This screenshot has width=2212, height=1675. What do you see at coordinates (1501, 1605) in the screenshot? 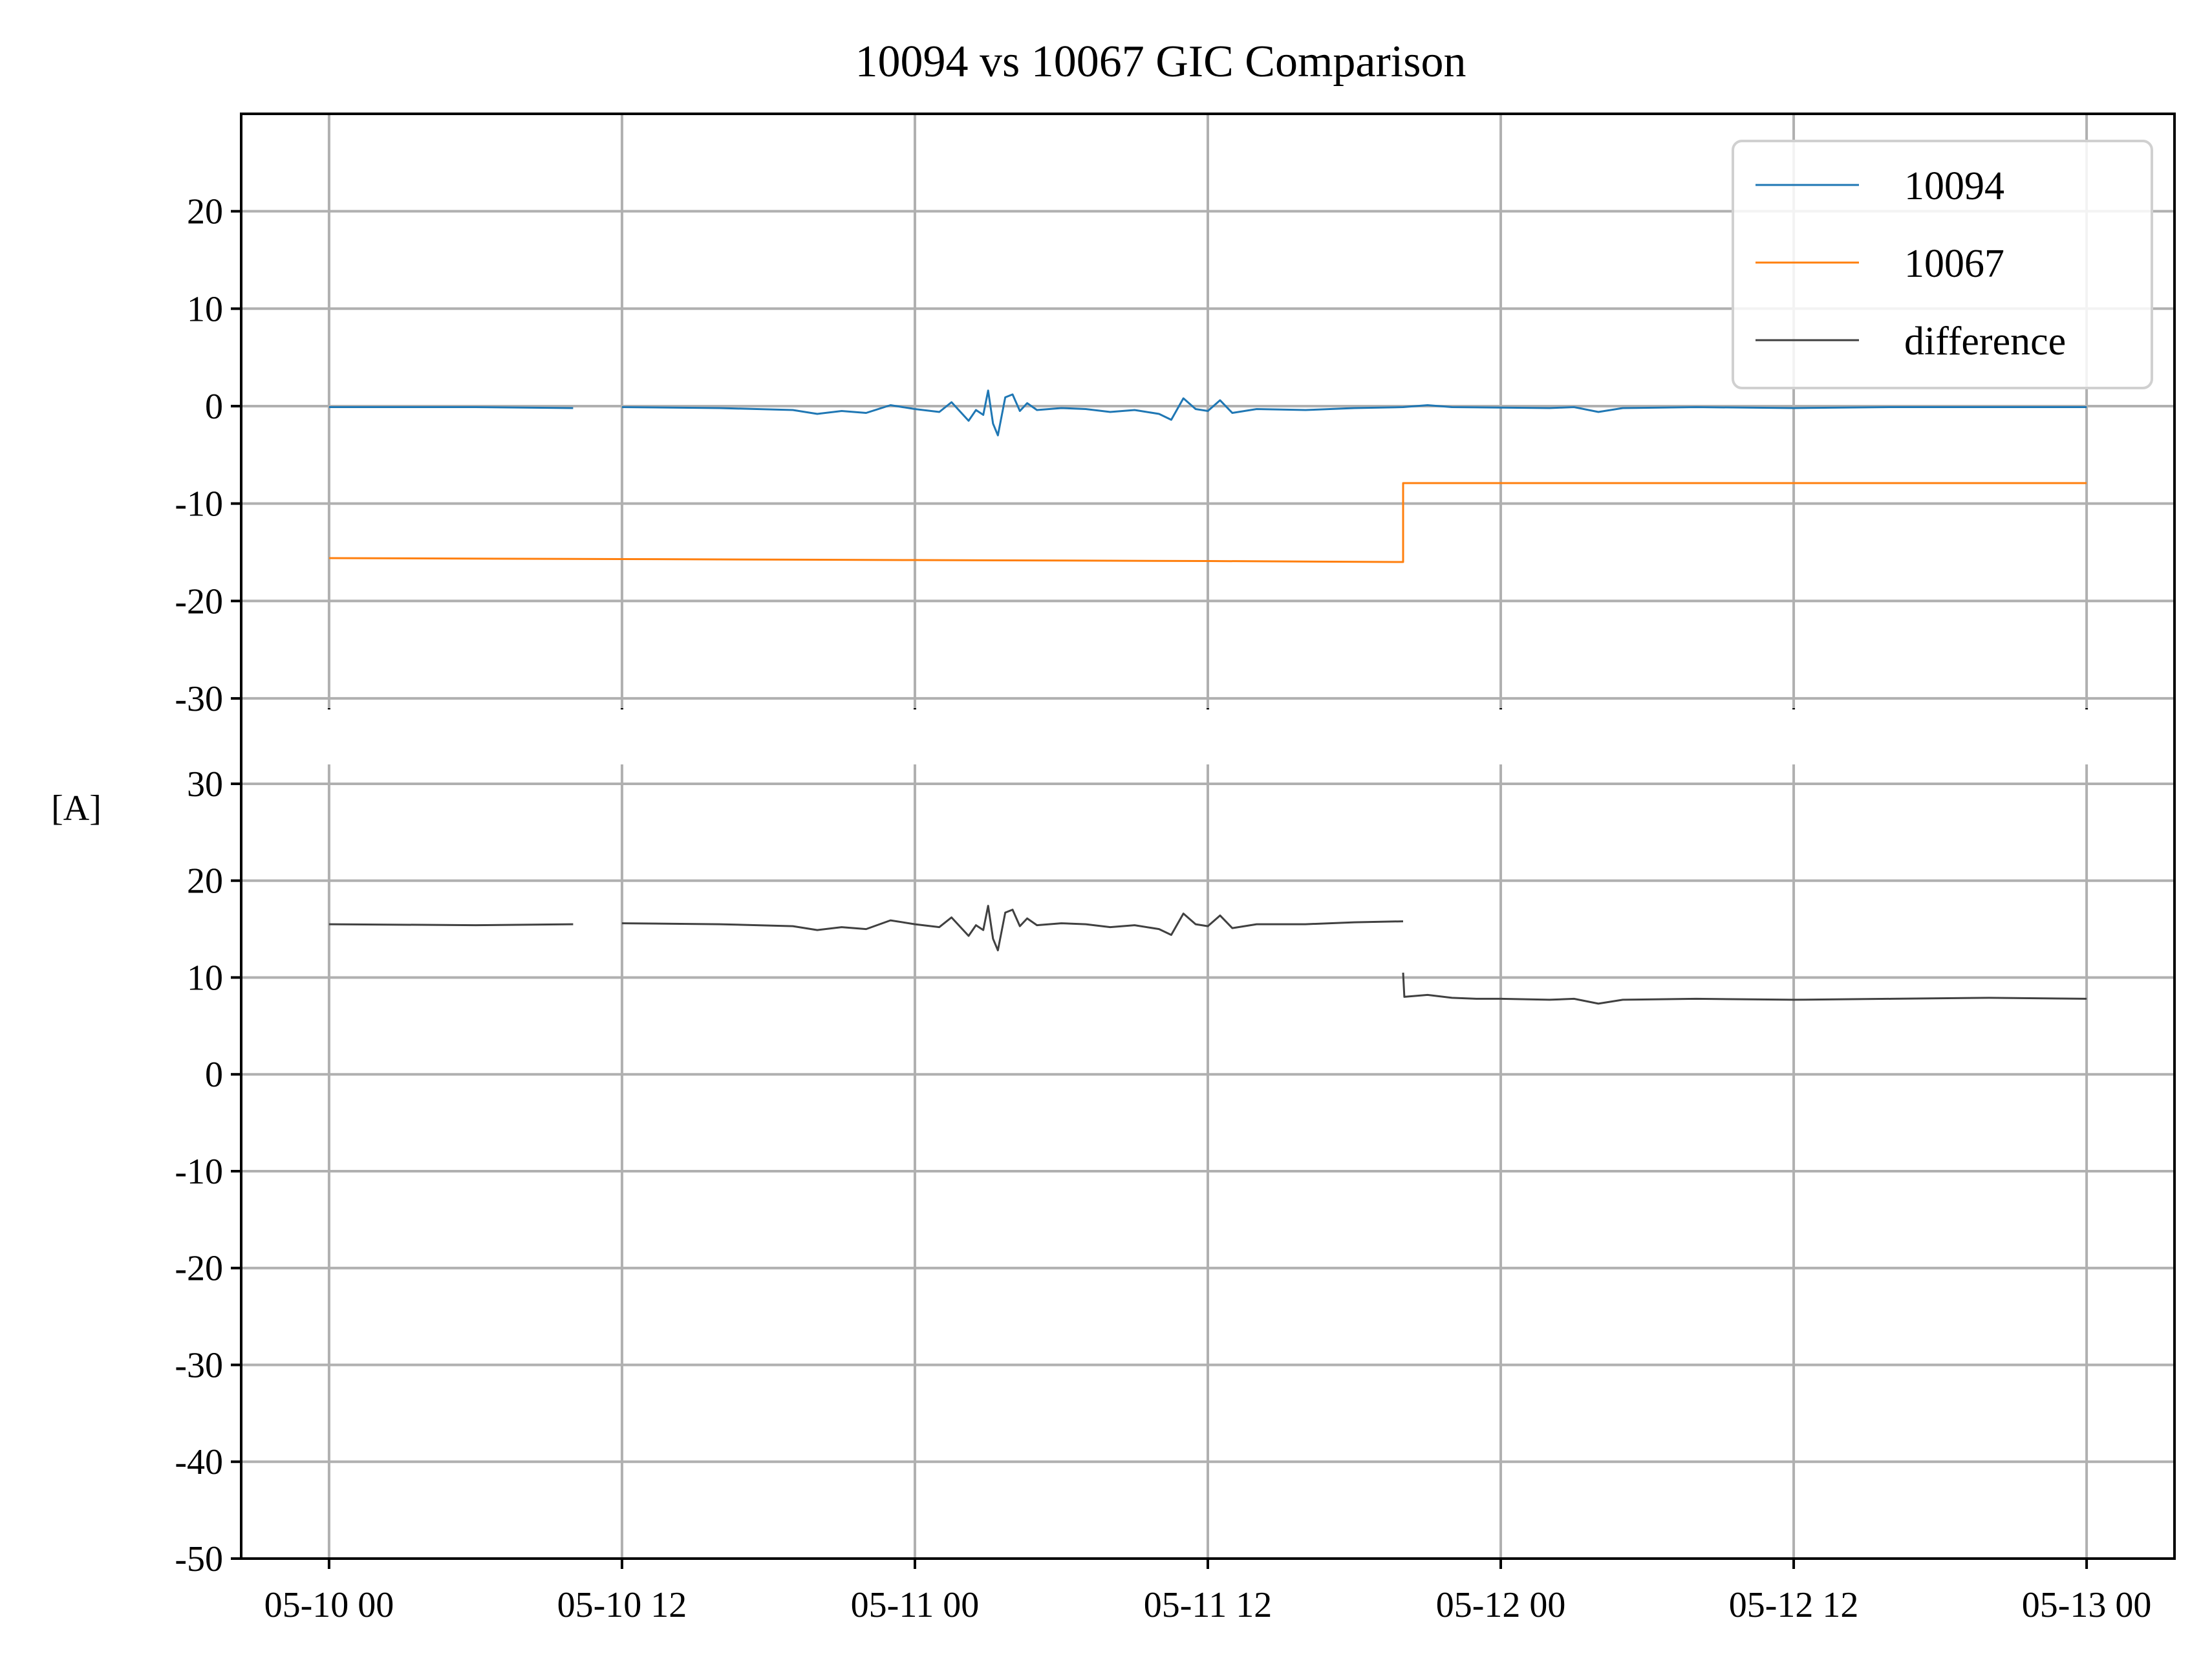
I see `x-tick-label: 05-12 00` at bounding box center [1501, 1605].